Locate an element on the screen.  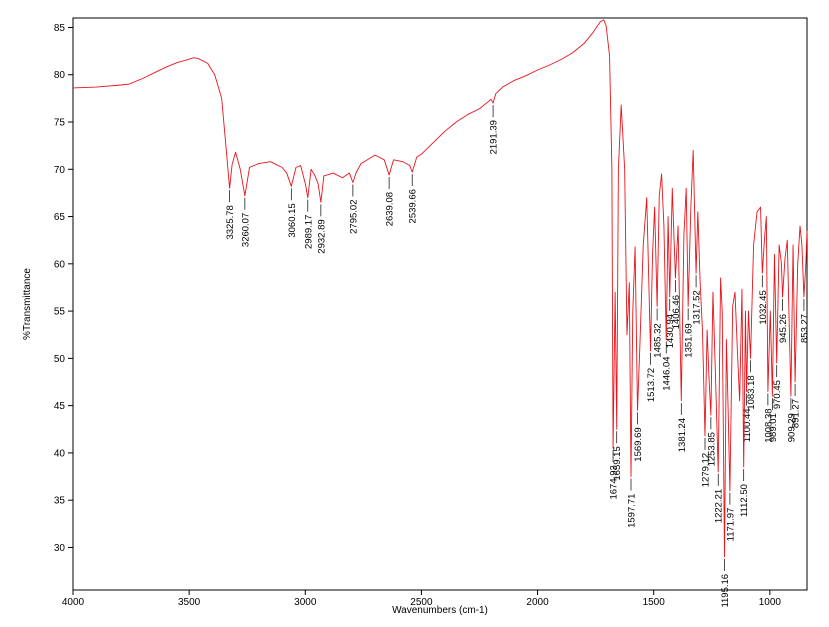
peak-label: 2639.08 is located at coordinates (390, 209).